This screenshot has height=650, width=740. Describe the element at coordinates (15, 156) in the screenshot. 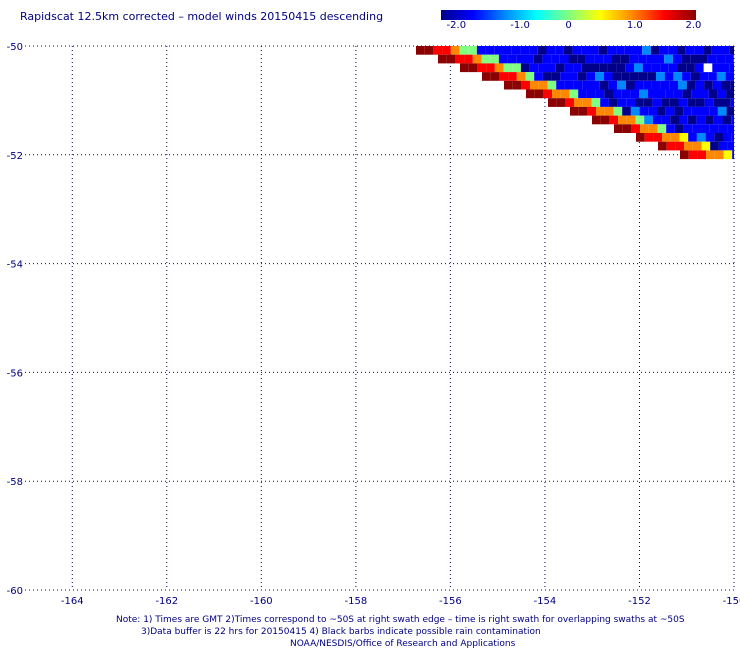

I see `latitude-tick-label: -52` at that location.